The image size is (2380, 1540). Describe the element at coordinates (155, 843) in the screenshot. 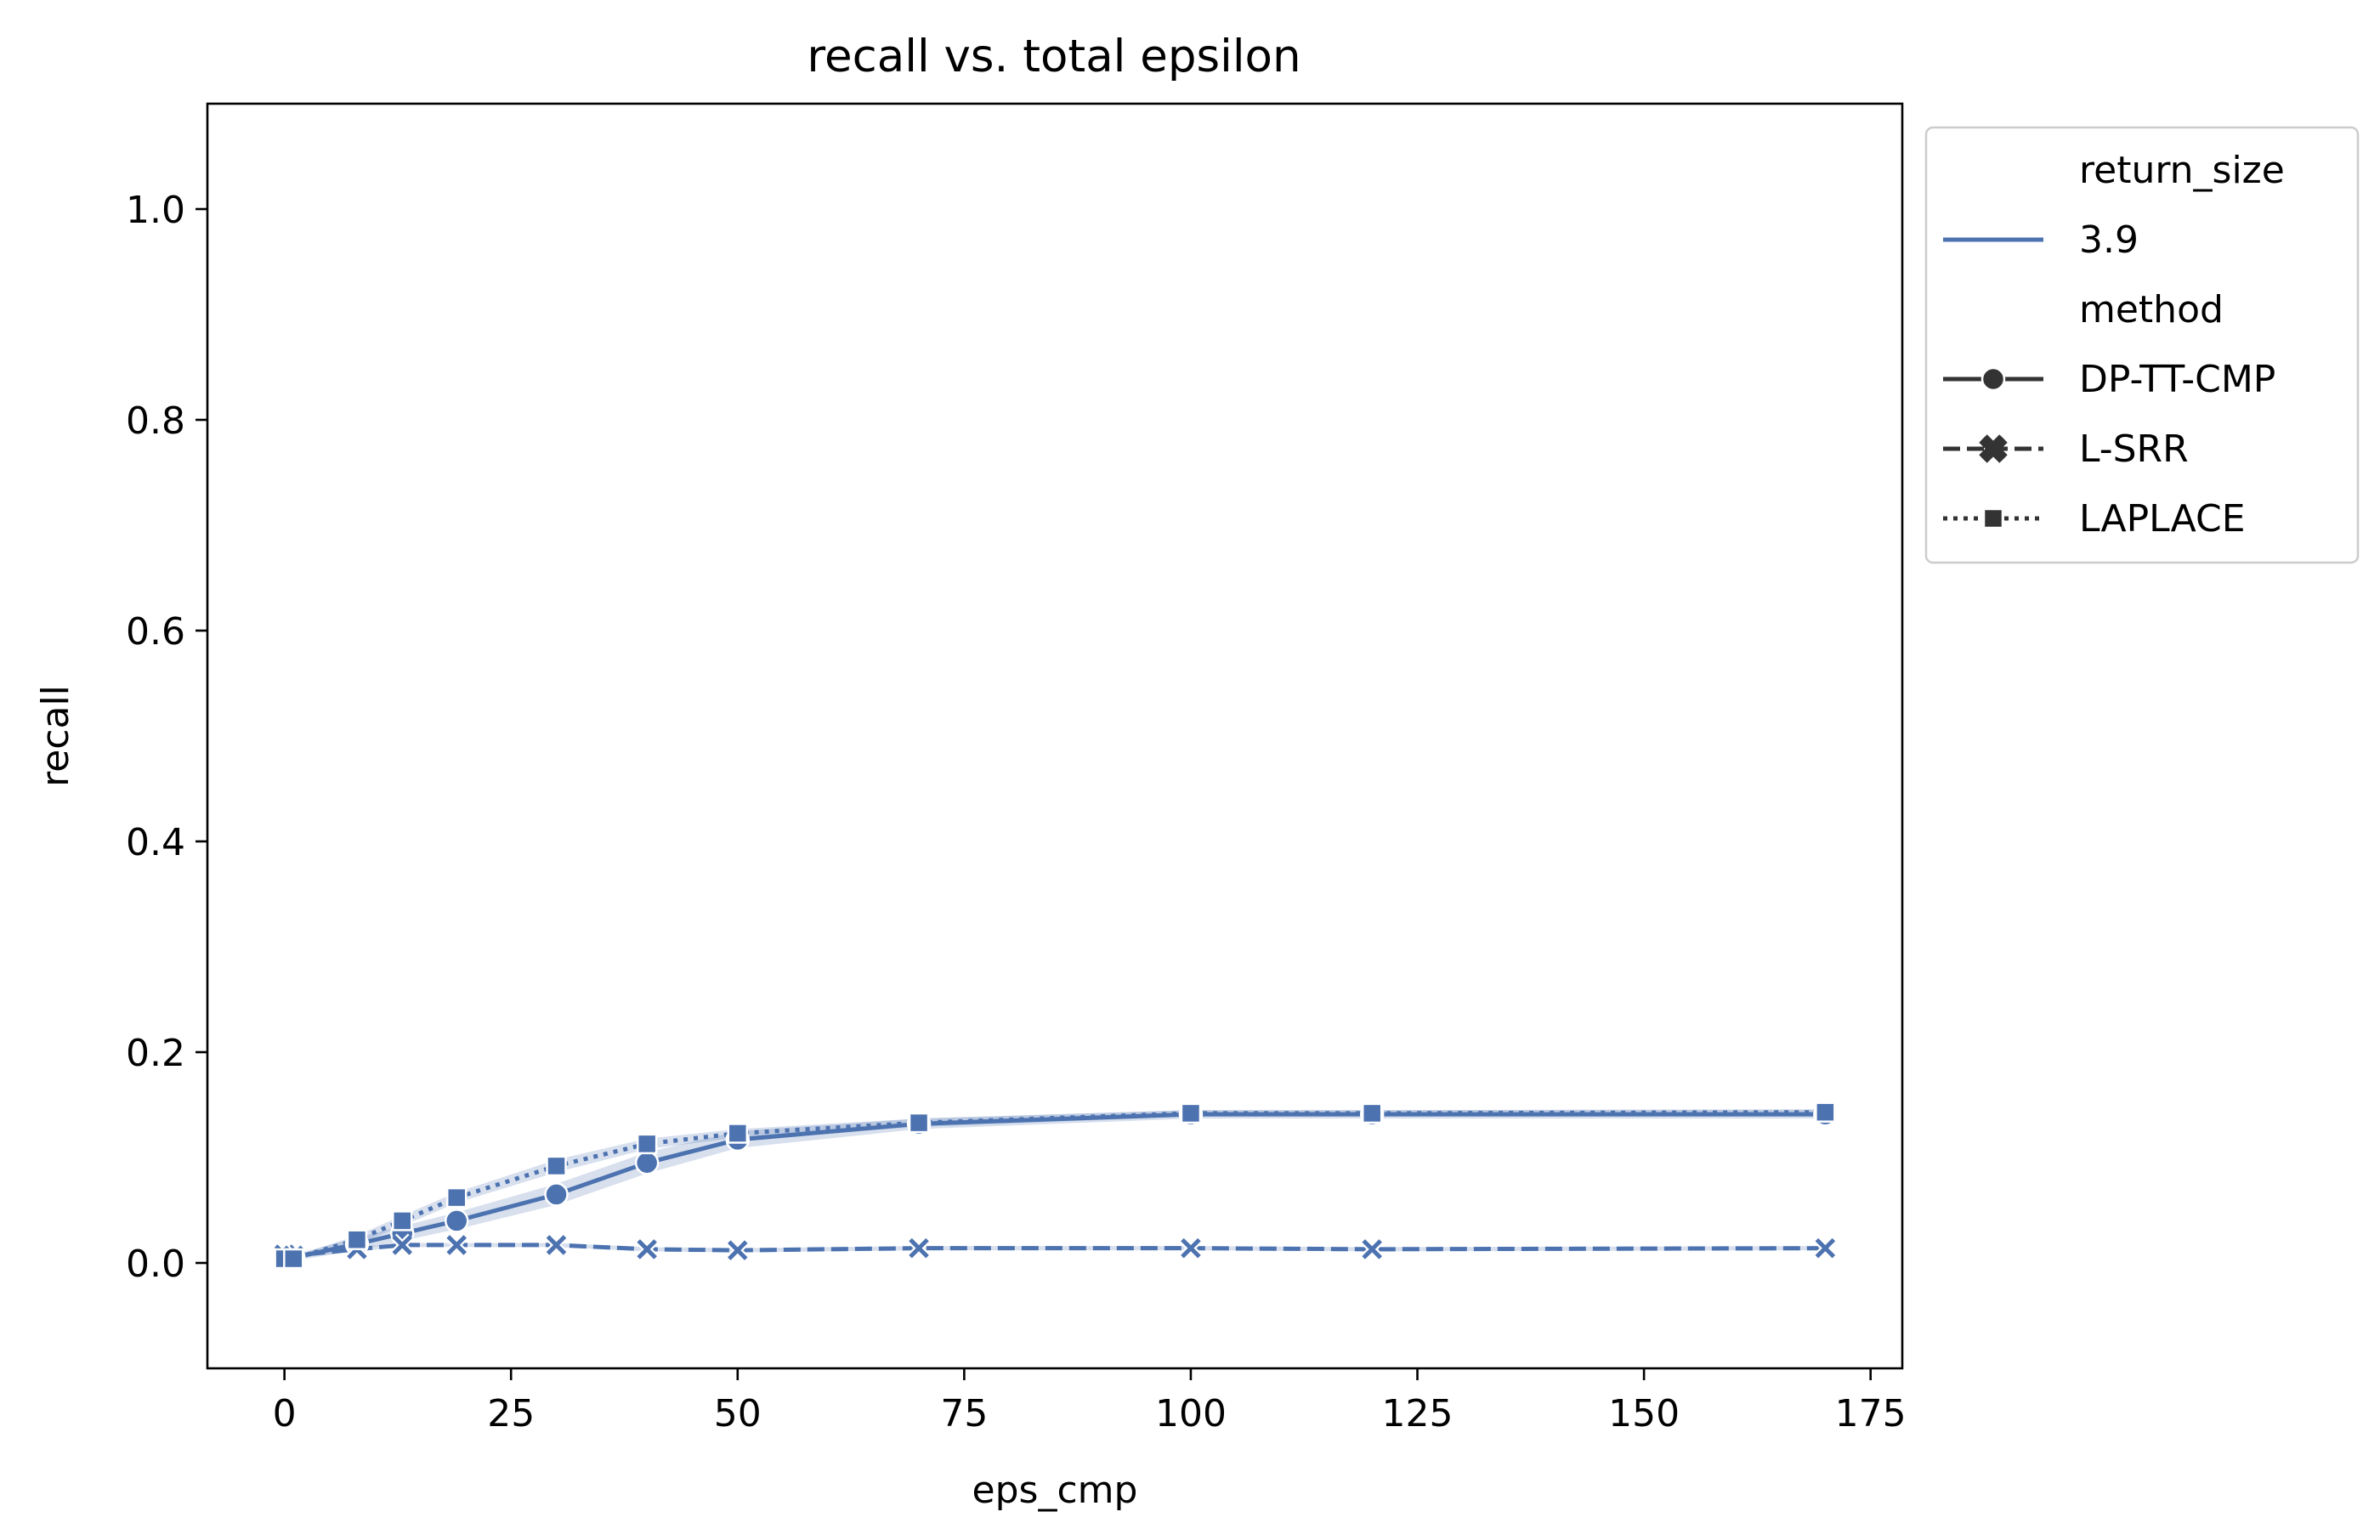

I see `y-tick-label: 0.4` at that location.